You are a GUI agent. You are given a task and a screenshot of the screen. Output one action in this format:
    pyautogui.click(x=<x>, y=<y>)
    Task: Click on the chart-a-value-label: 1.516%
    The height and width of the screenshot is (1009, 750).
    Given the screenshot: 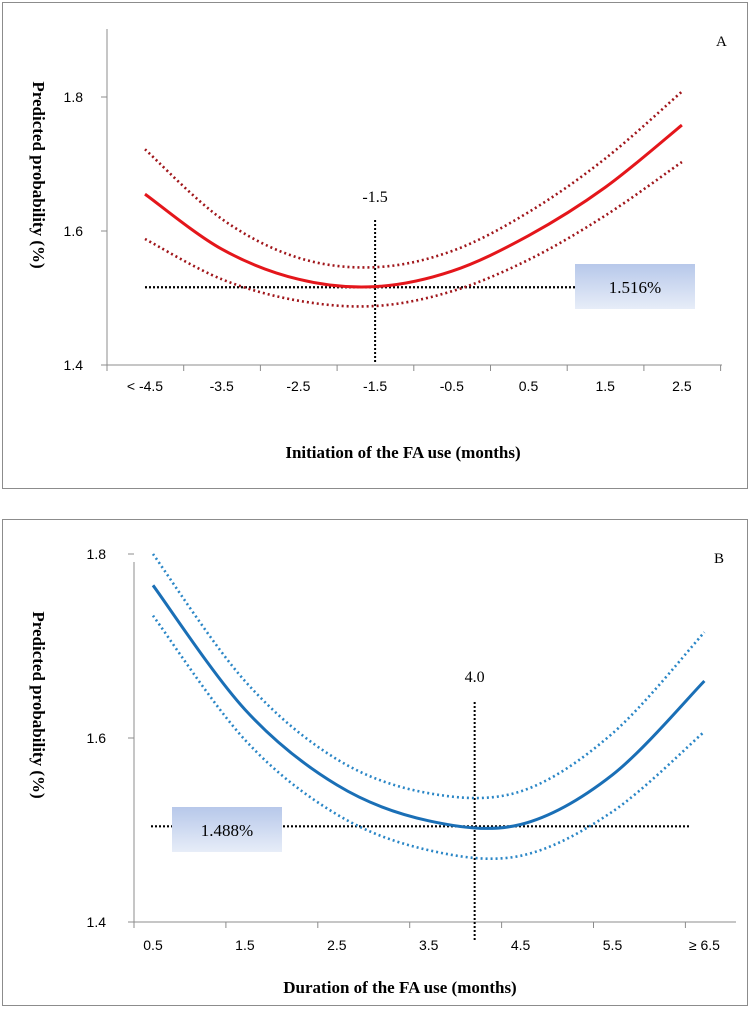 What is the action you would take?
    pyautogui.click(x=635, y=287)
    